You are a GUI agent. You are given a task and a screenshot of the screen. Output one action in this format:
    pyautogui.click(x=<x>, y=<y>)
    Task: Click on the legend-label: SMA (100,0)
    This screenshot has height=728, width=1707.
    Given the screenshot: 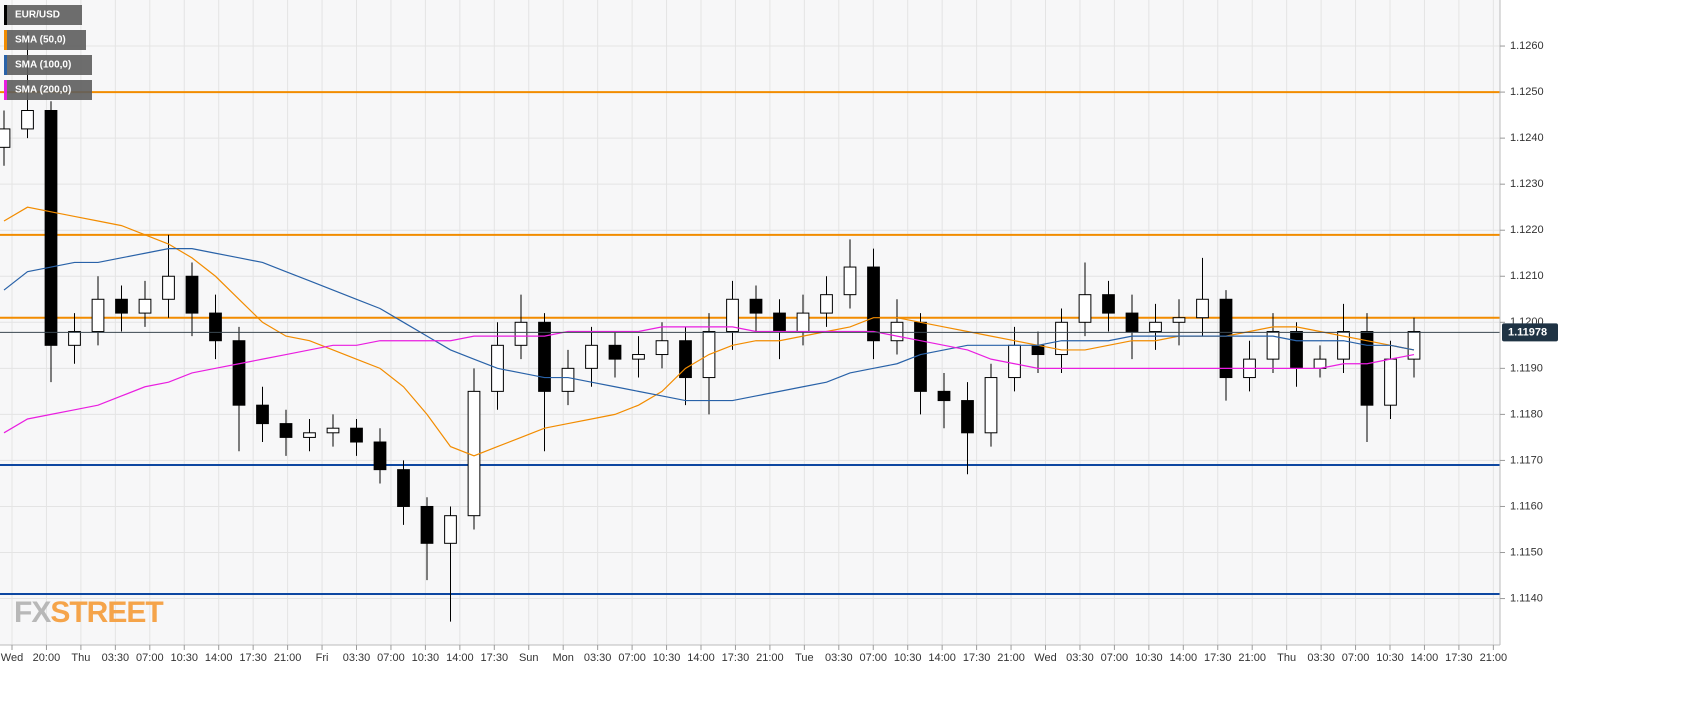 What is the action you would take?
    pyautogui.click(x=43, y=65)
    